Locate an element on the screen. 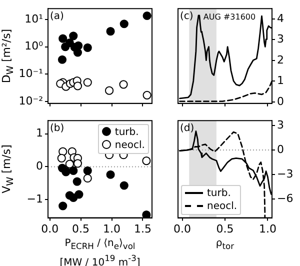  y-tick-label: 10⁻² is located at coordinates (30, 101).